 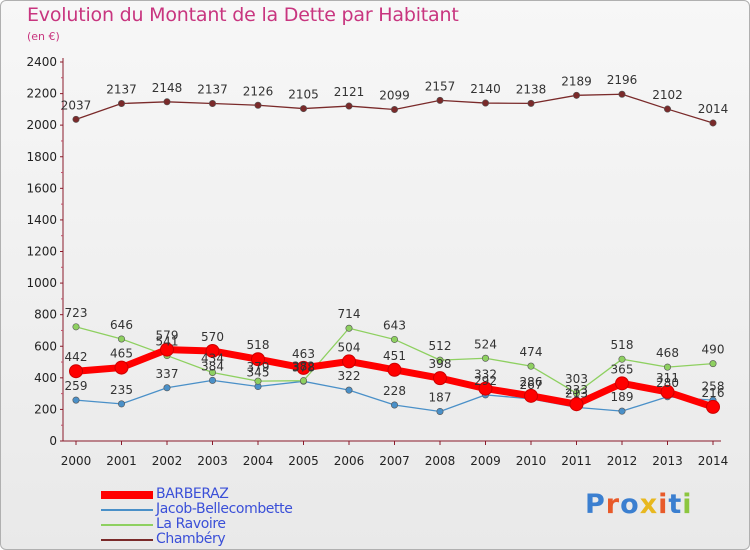 What do you see at coordinates (576, 81) in the screenshot?
I see `data-label: 2189` at bounding box center [576, 81].